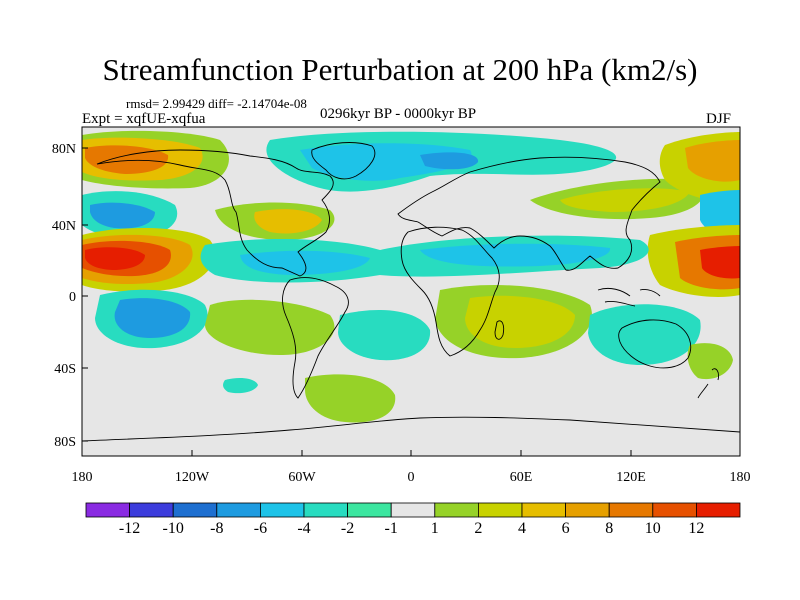 The width and height of the screenshot is (800, 600). I want to click on coastline-greenland, so click(343, 161).